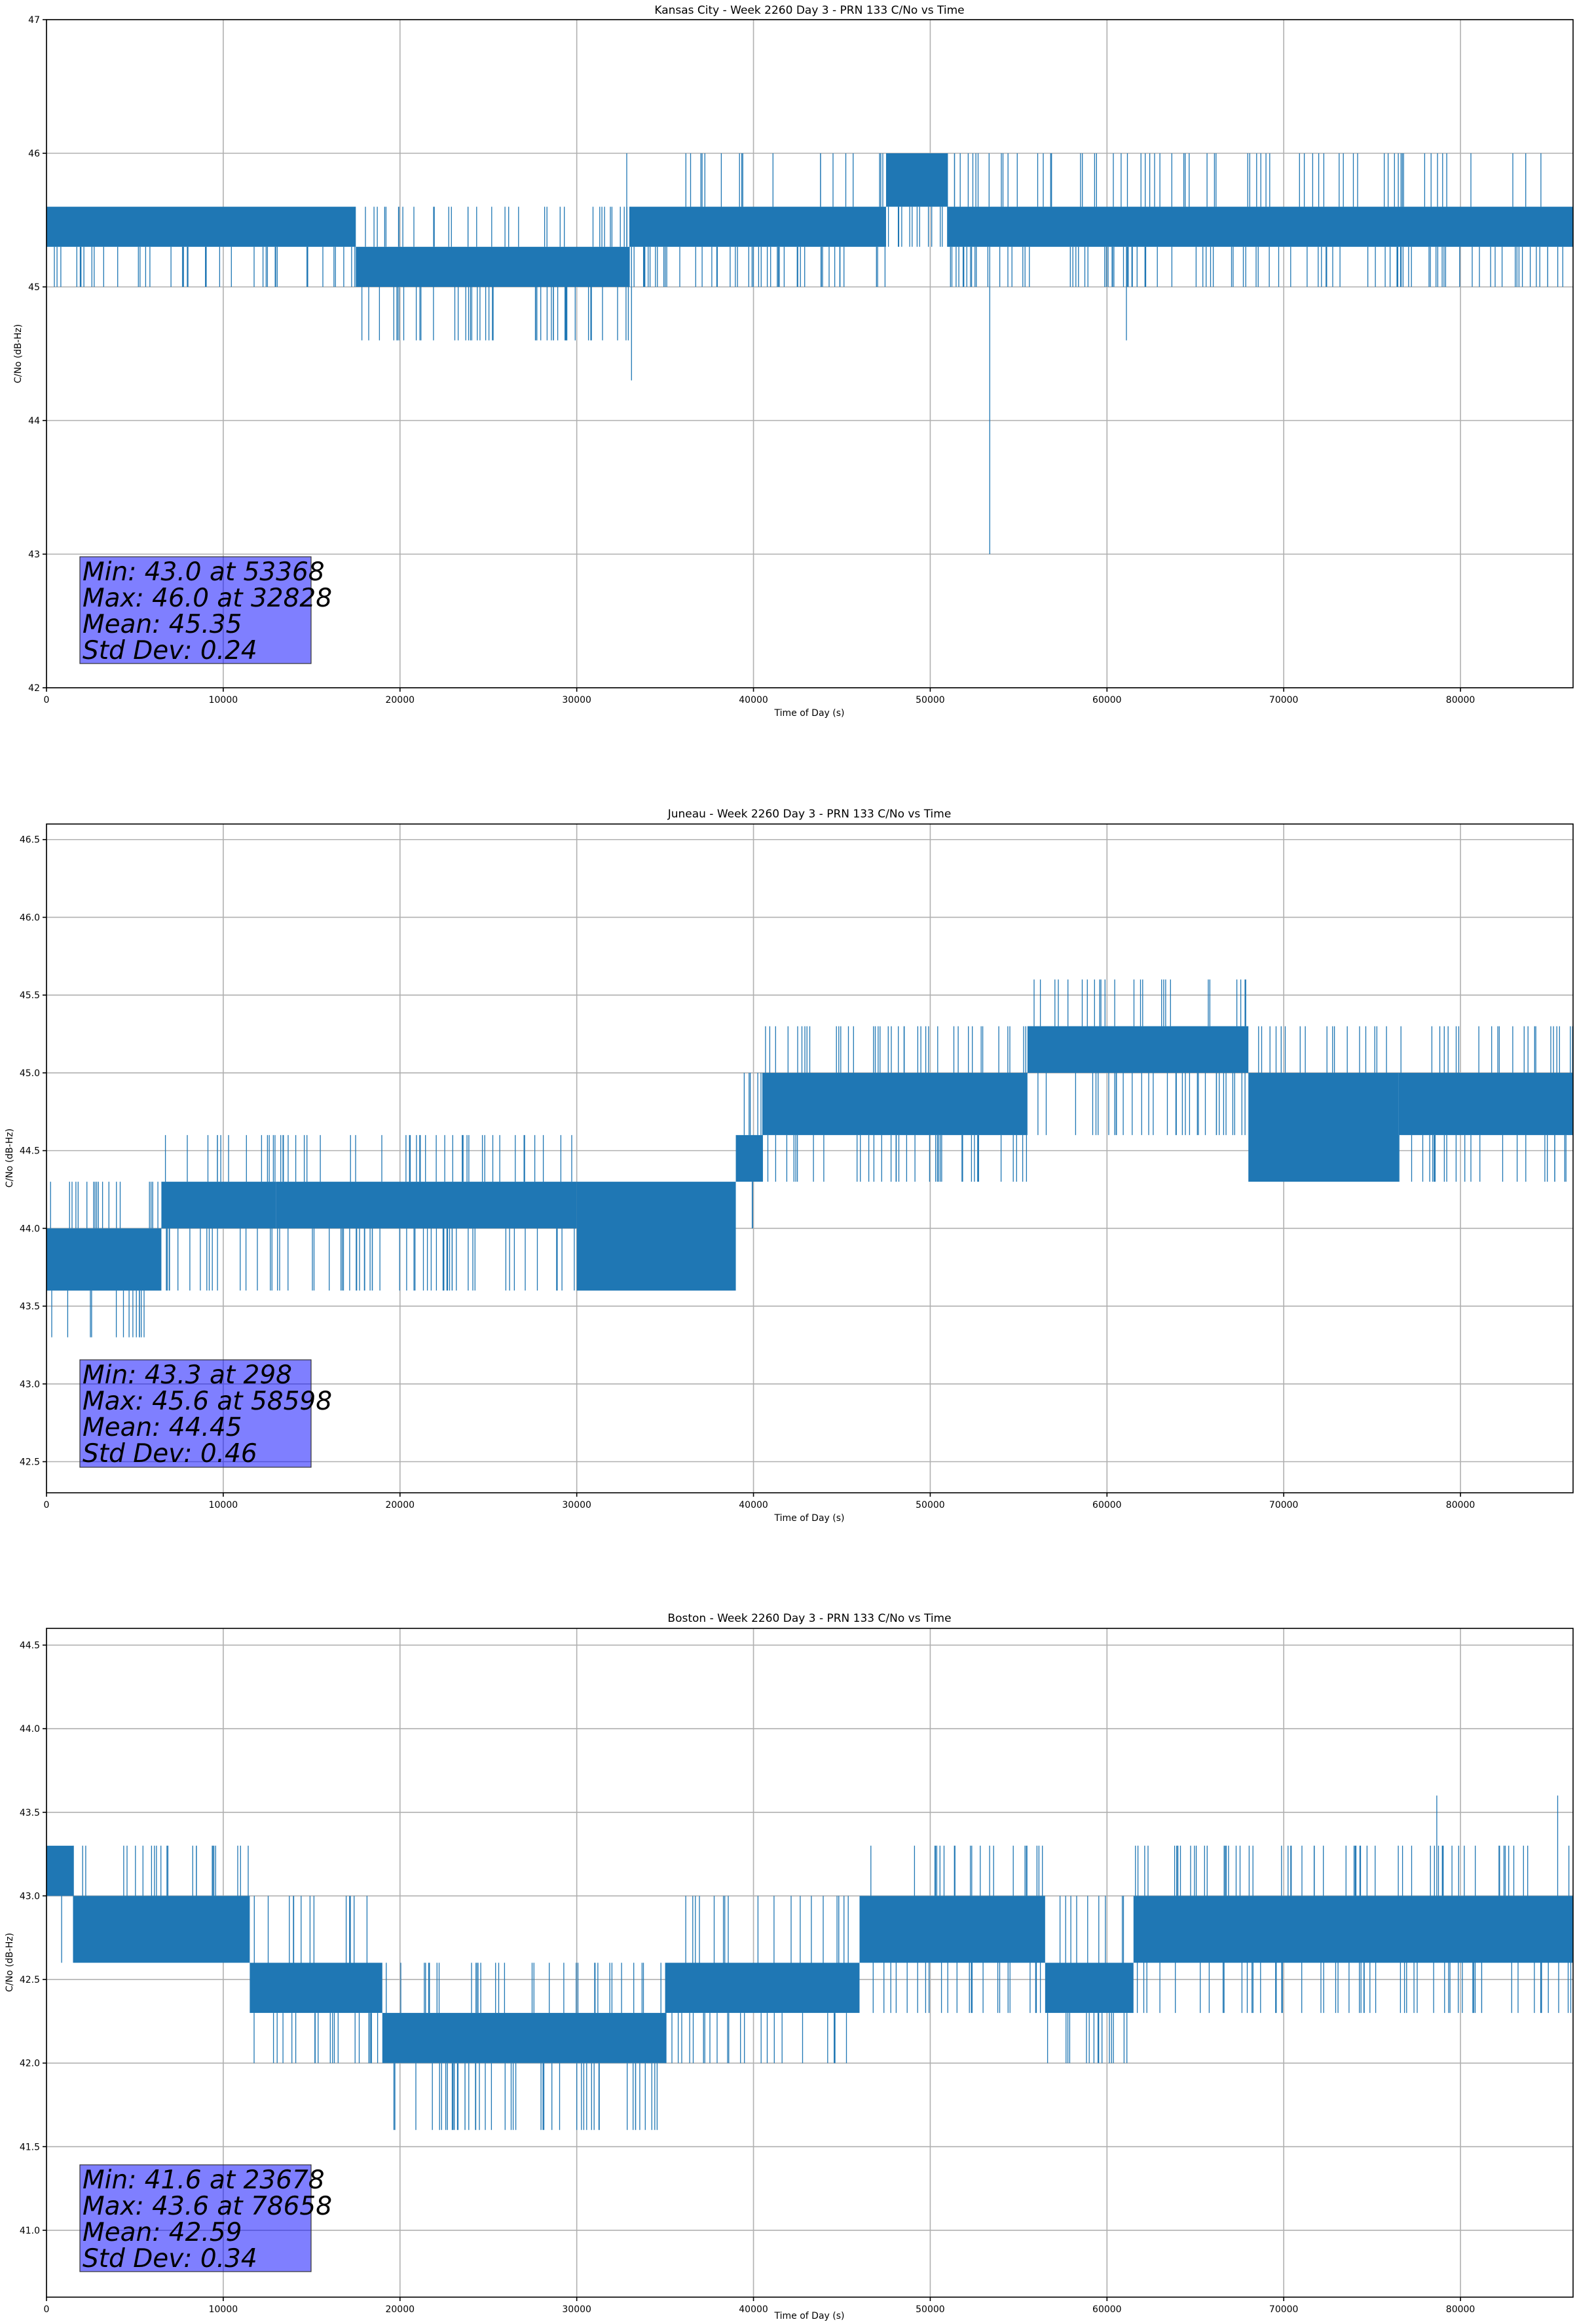 The height and width of the screenshot is (2324, 1577). What do you see at coordinates (162, 2232) in the screenshot?
I see `stat-mean: Mean: 42.59` at bounding box center [162, 2232].